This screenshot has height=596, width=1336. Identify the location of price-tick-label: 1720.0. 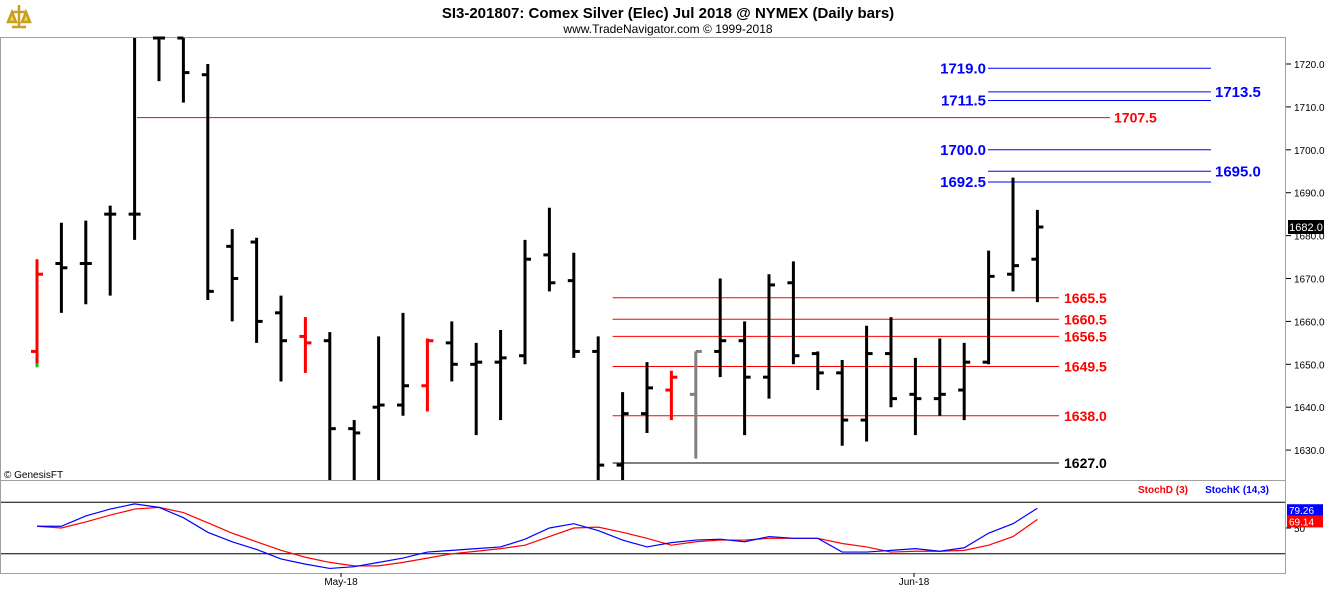
(1309, 65).